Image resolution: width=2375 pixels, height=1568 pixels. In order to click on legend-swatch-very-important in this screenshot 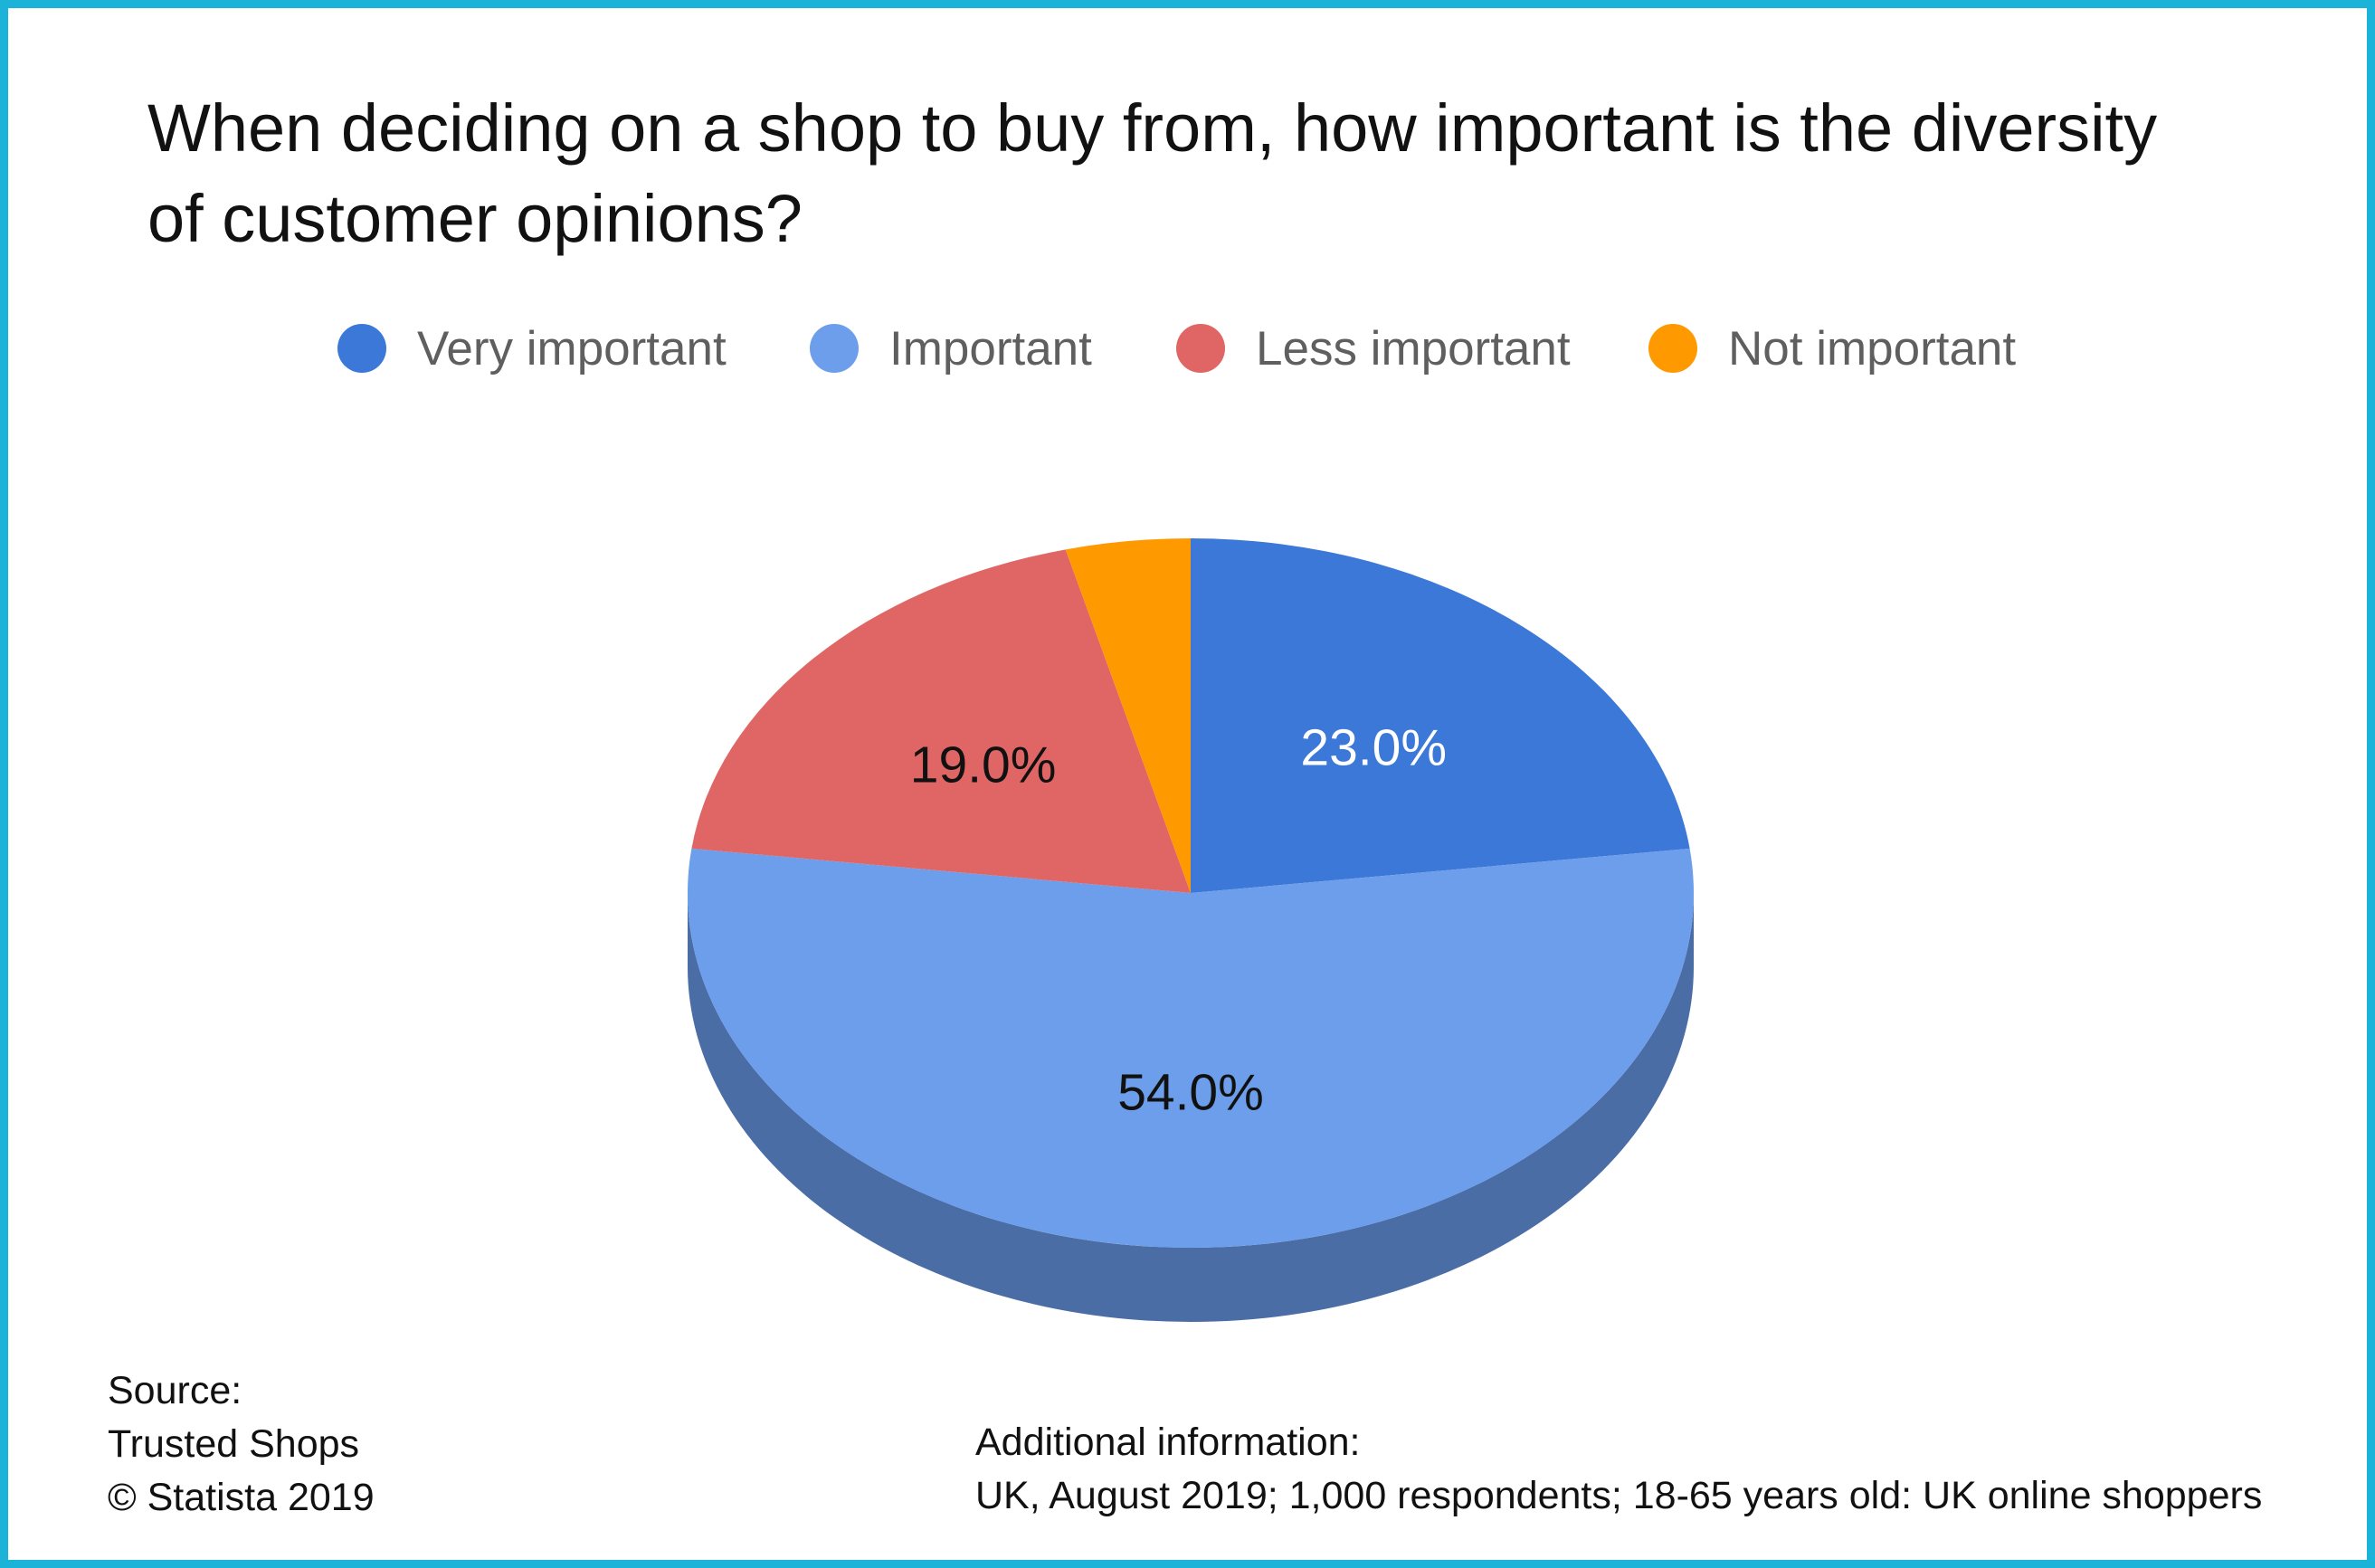, I will do `click(362, 348)`.